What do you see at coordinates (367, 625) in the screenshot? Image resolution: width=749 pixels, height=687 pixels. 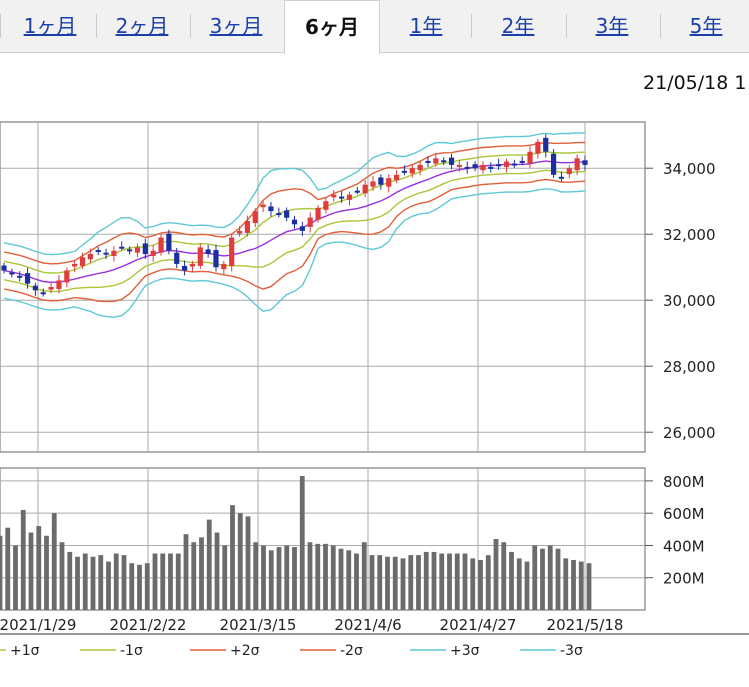 I see `x-tick-label: 2021/4/6` at bounding box center [367, 625].